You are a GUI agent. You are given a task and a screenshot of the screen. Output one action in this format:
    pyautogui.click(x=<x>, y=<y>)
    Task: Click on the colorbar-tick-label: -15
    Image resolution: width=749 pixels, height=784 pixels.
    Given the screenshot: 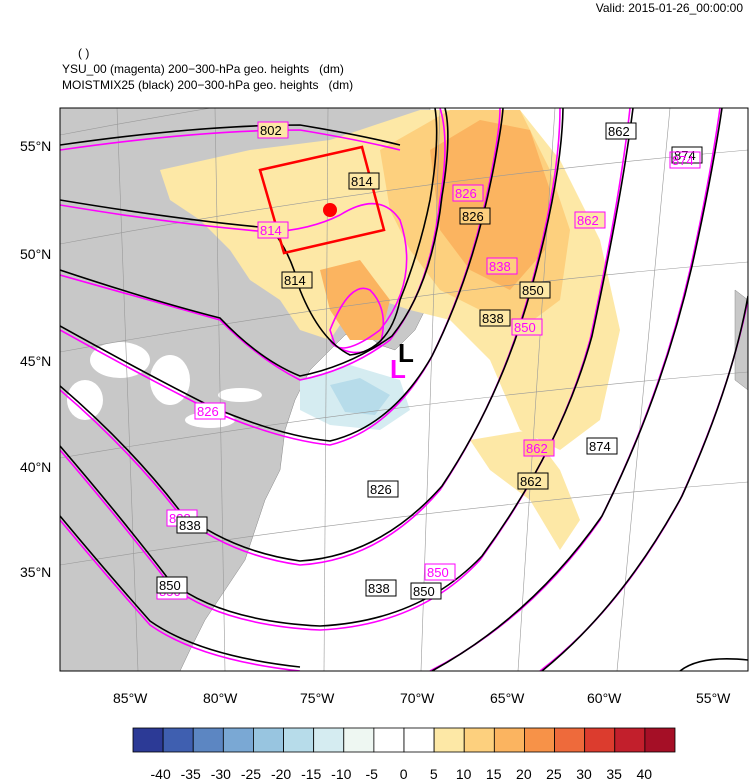 What is the action you would take?
    pyautogui.click(x=311, y=774)
    